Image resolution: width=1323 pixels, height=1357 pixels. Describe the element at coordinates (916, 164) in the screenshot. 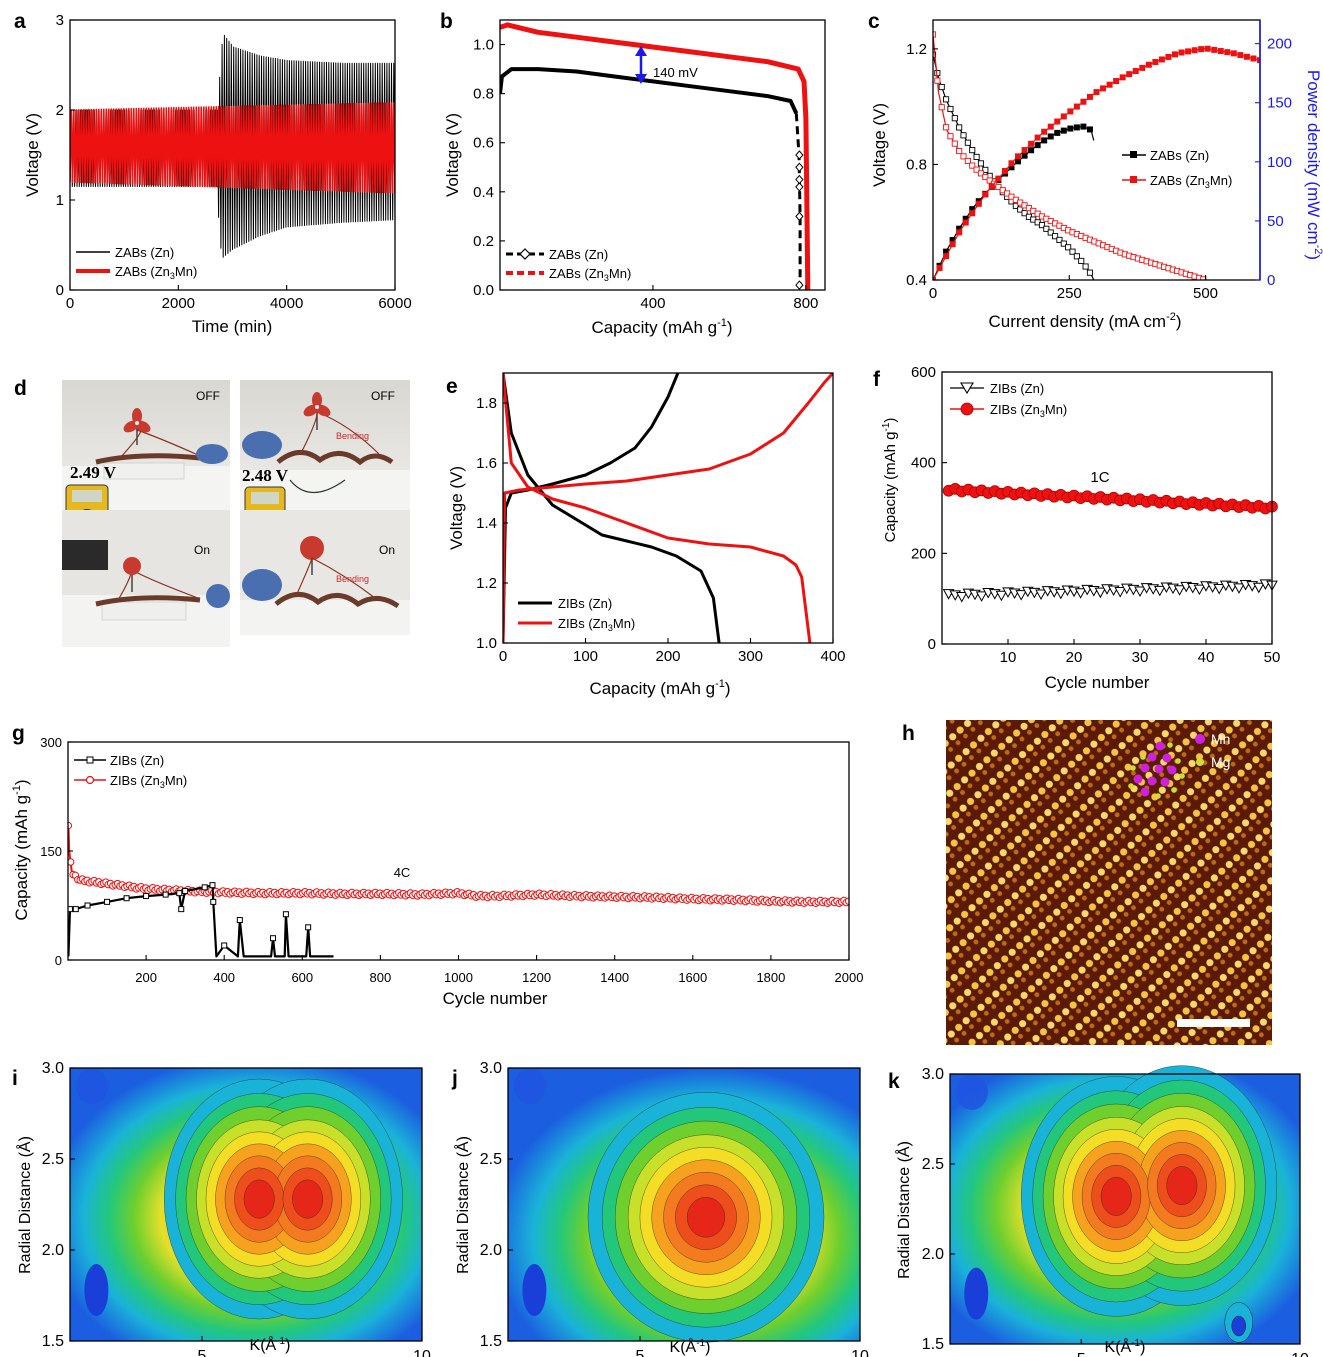

I see `y-tick-label: 0.8` at that location.